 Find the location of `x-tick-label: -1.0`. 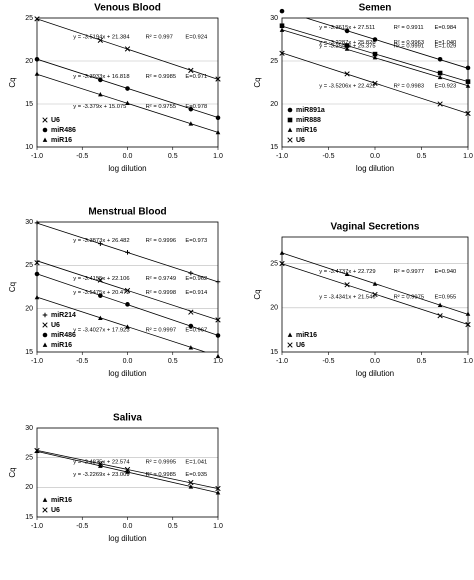

x-tick-label: -1.0 is located at coordinates (282, 361).